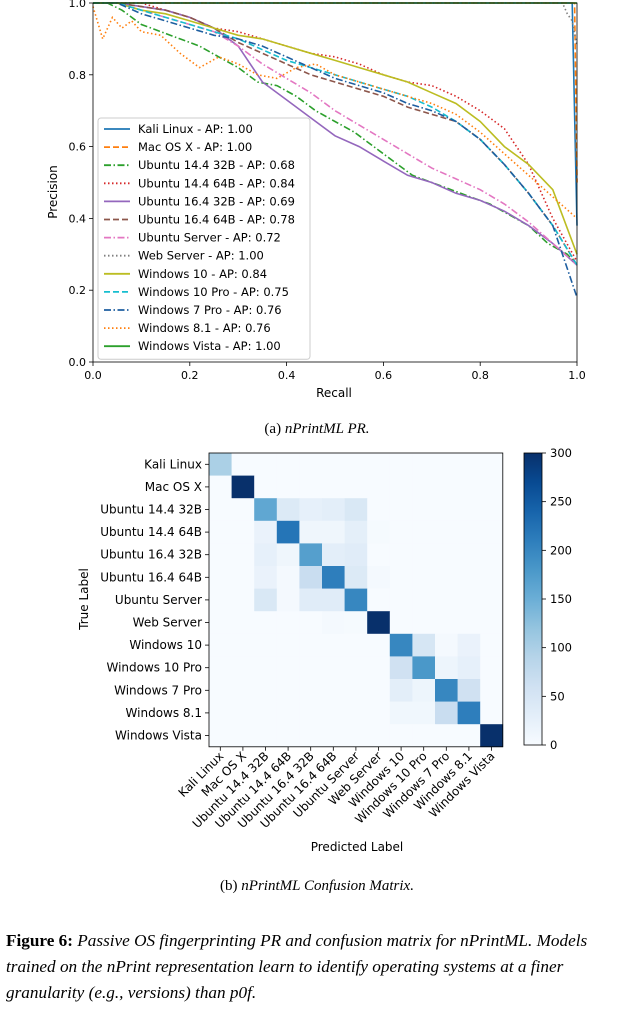 This screenshot has width=634, height=1010. What do you see at coordinates (209, 346) in the screenshot?
I see `pr-legend-label: Windows Vista - AP: 1.00` at bounding box center [209, 346].